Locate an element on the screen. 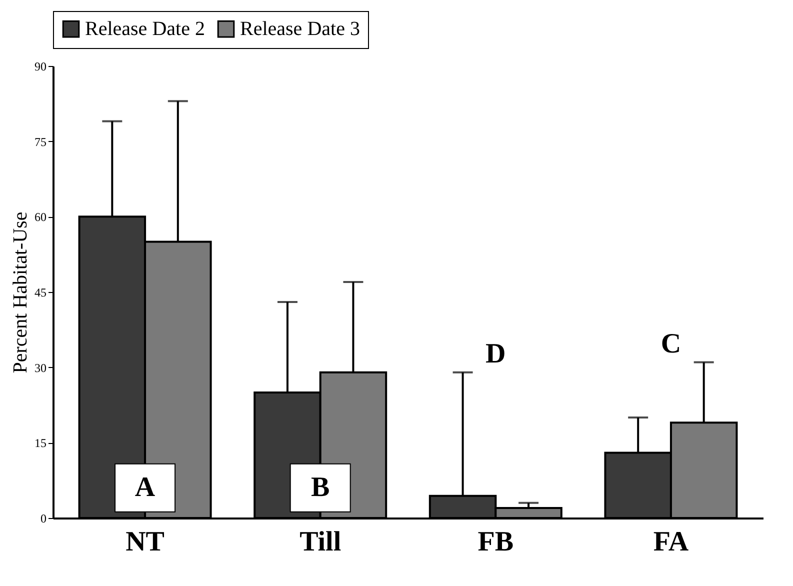 This screenshot has height=586, width=793. y-tick-label: 60 is located at coordinates (40, 217).